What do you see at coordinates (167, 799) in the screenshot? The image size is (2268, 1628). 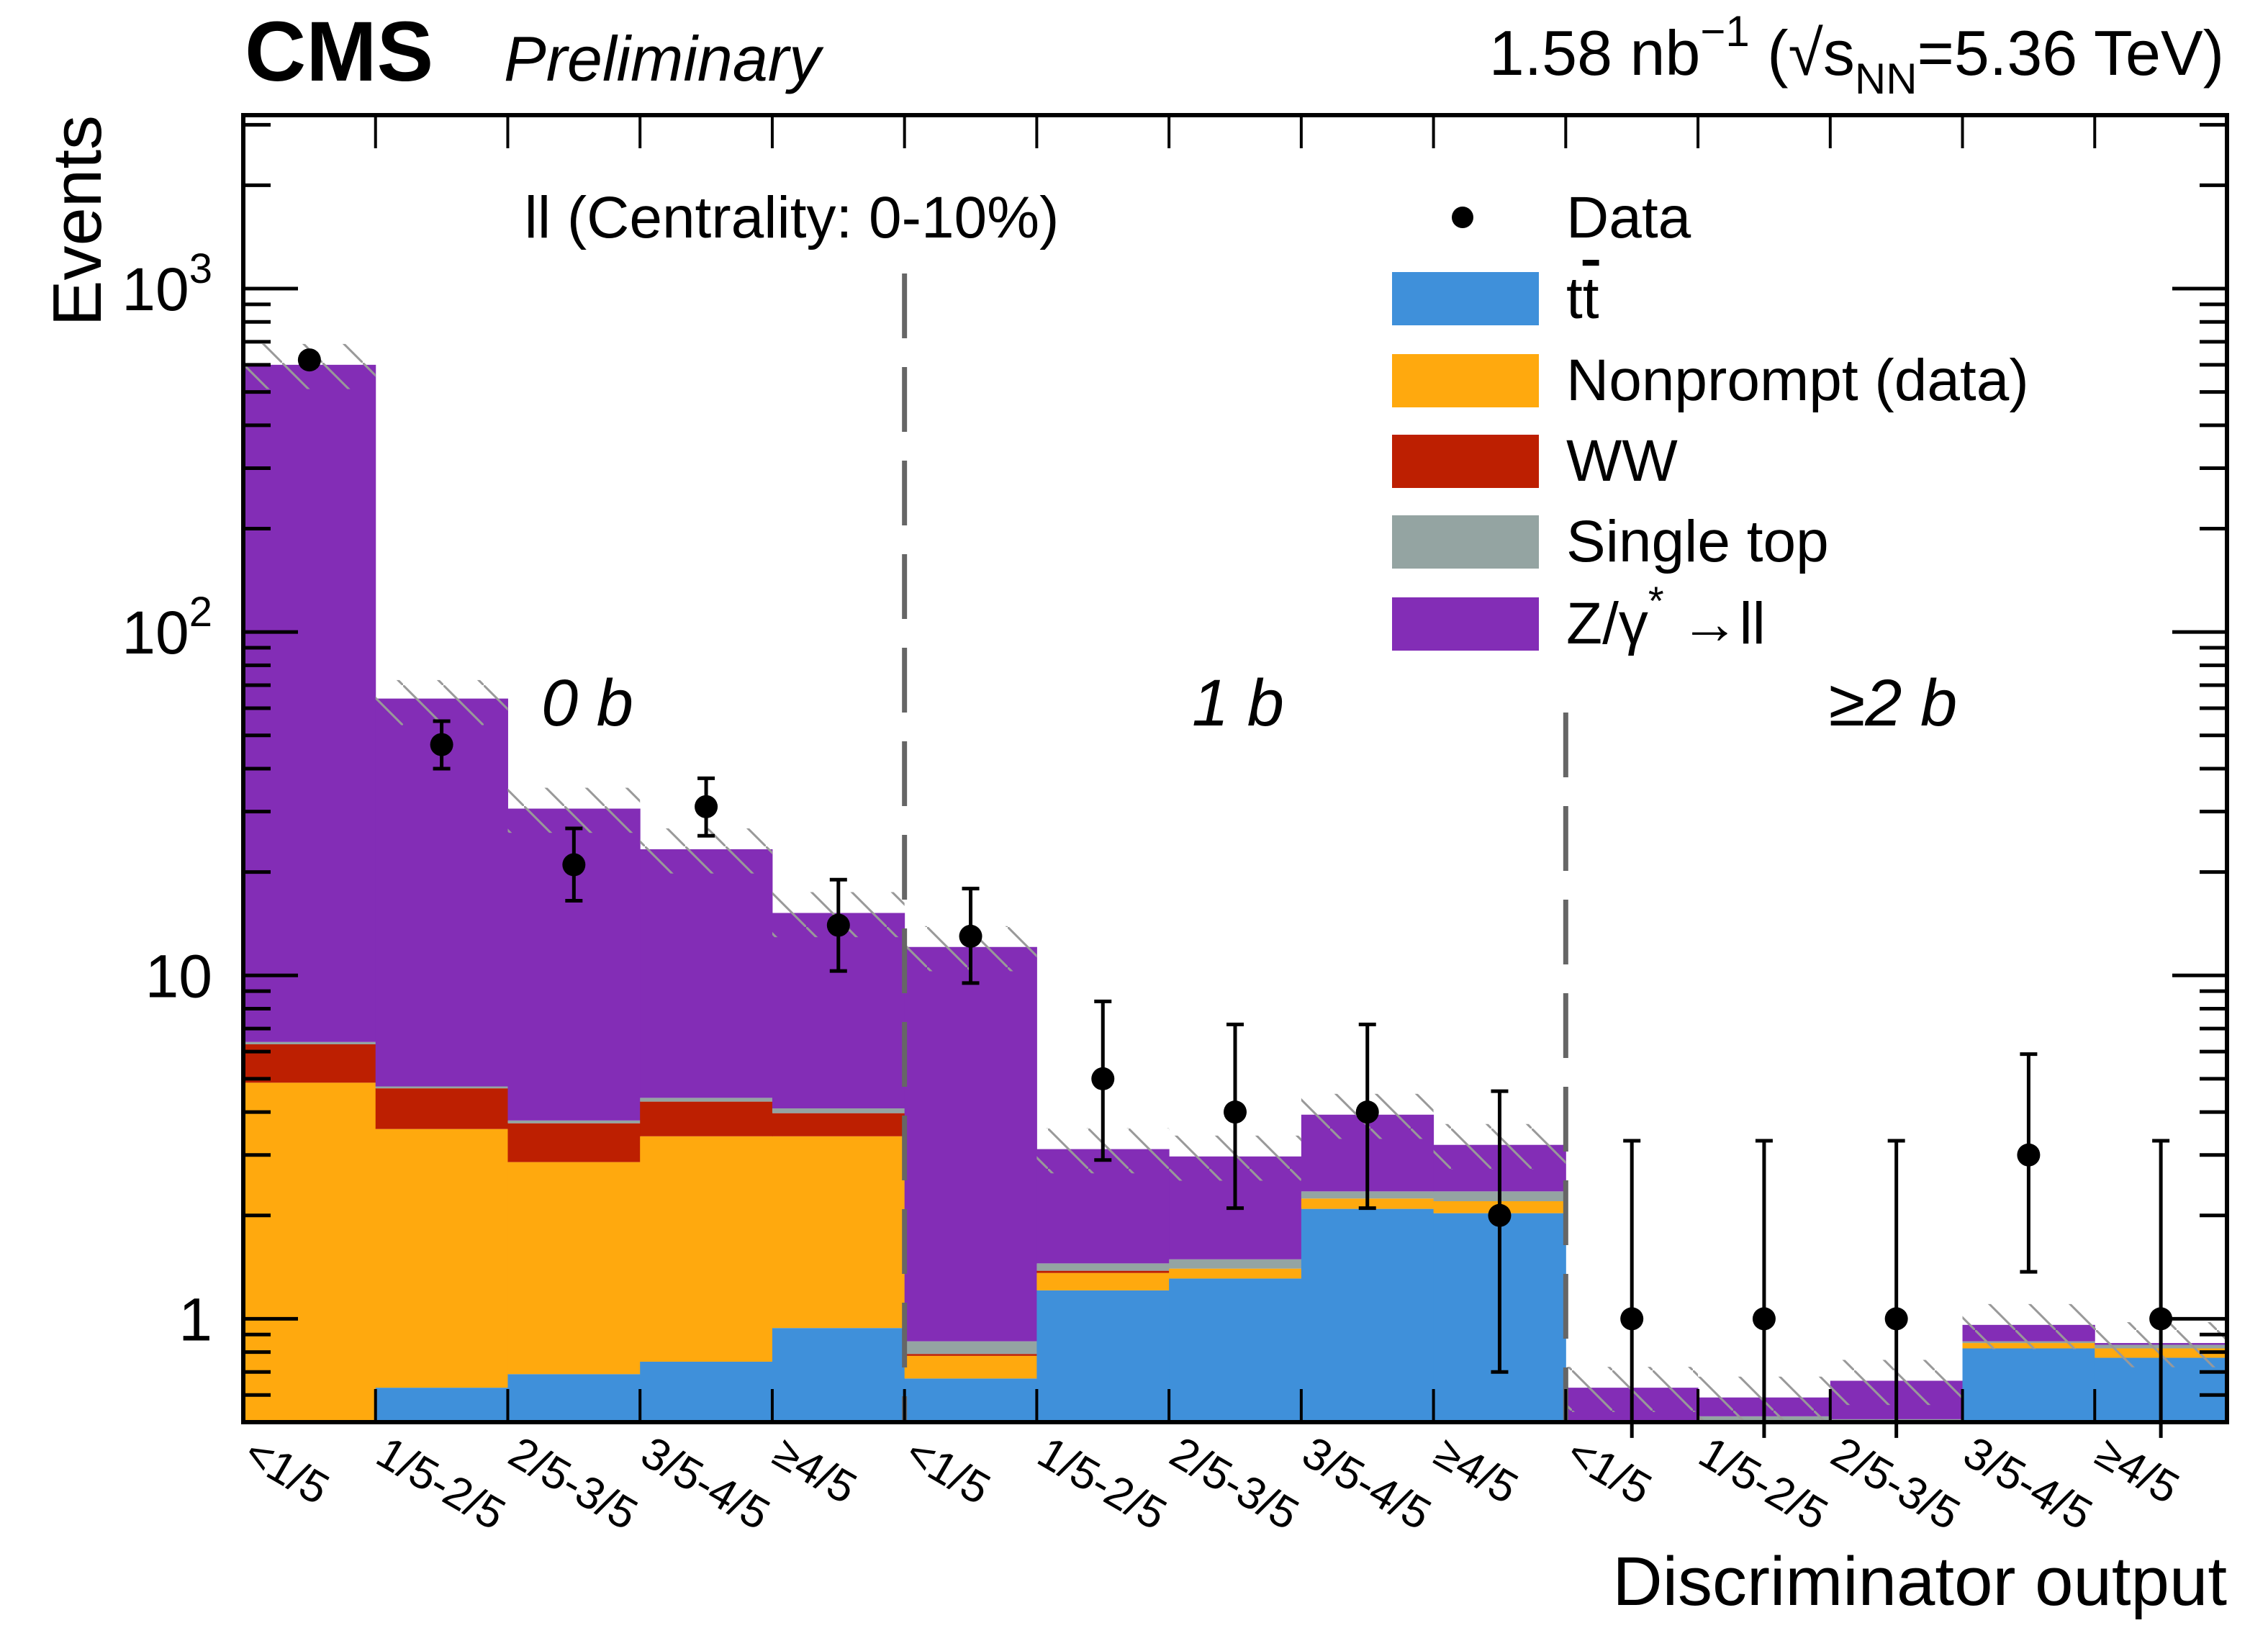 I see `y-tick-labels: 1 10 102 103` at bounding box center [167, 799].